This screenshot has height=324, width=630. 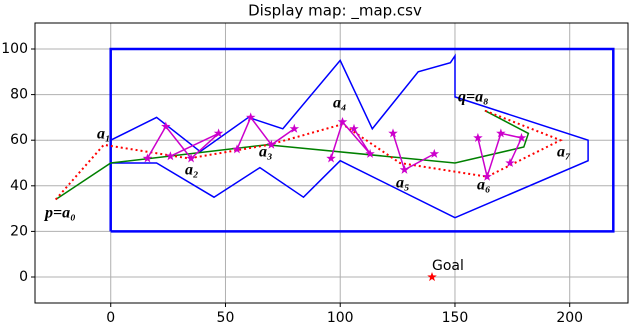 I want to click on x-tick-label: 200, so click(x=569, y=317).